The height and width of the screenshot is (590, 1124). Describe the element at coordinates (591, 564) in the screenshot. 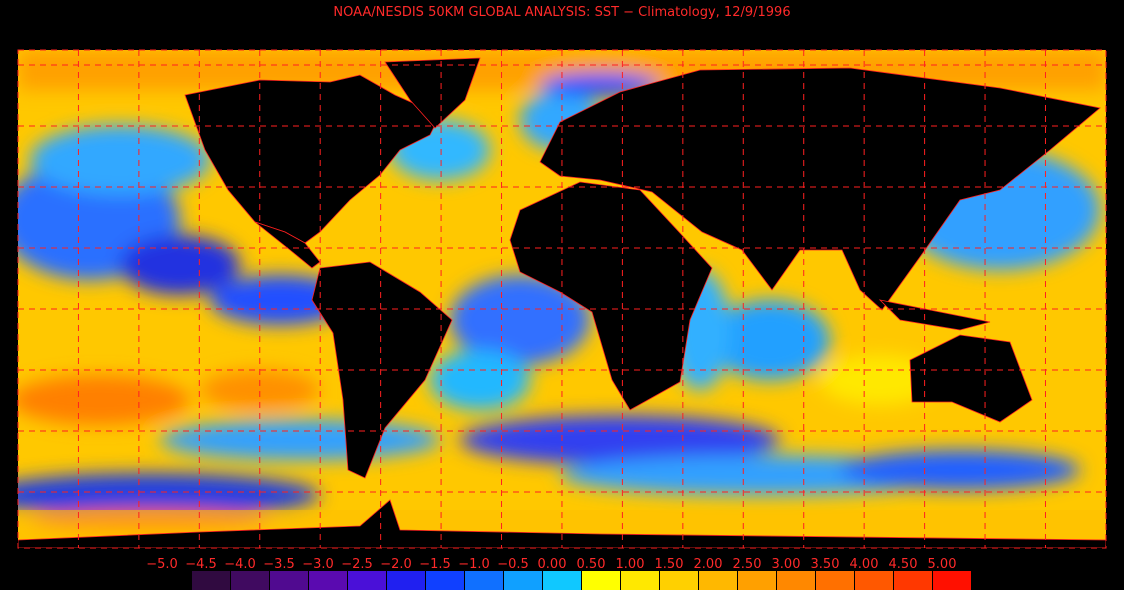

I see `legend-tick-label: 0.50` at that location.